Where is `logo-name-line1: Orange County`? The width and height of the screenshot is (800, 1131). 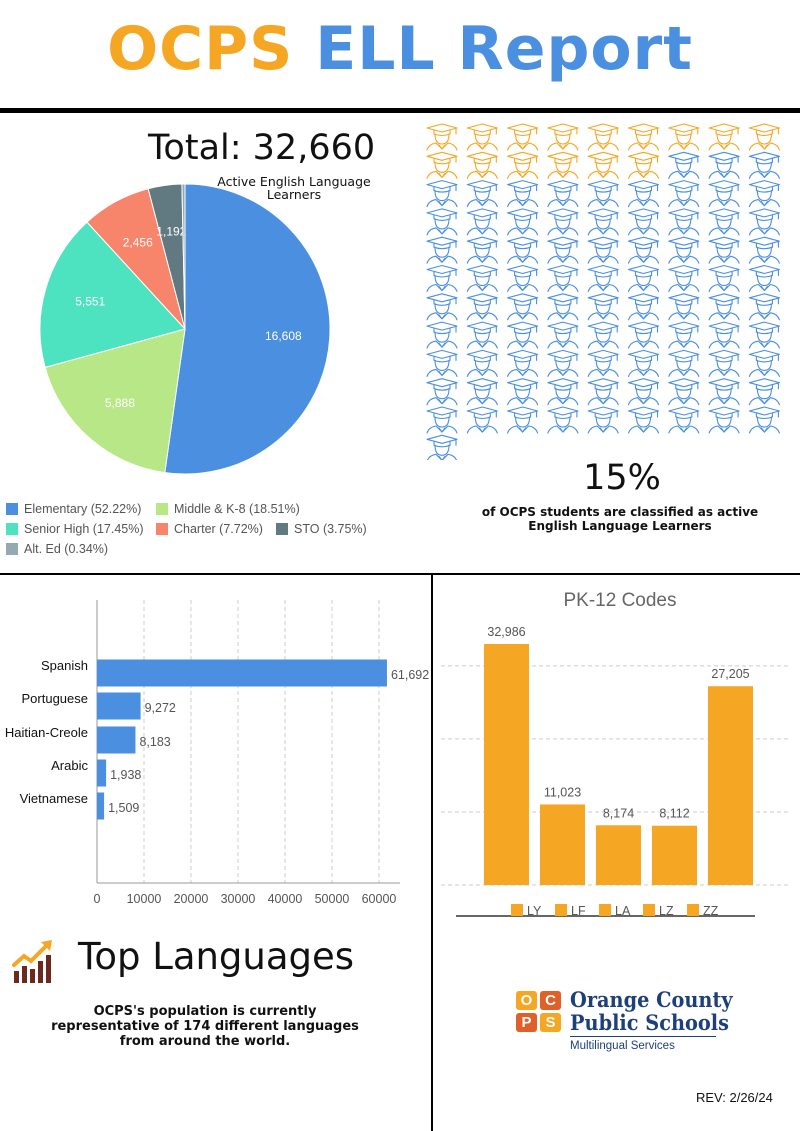 logo-name-line1: Orange County is located at coordinates (651, 999).